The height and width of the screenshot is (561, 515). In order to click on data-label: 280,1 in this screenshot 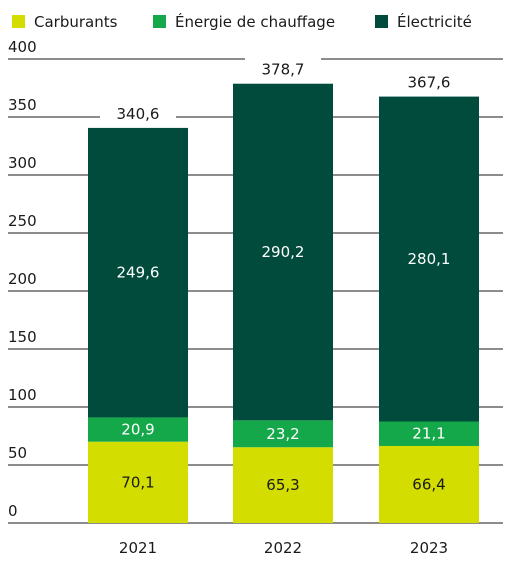, I will do `click(429, 259)`.